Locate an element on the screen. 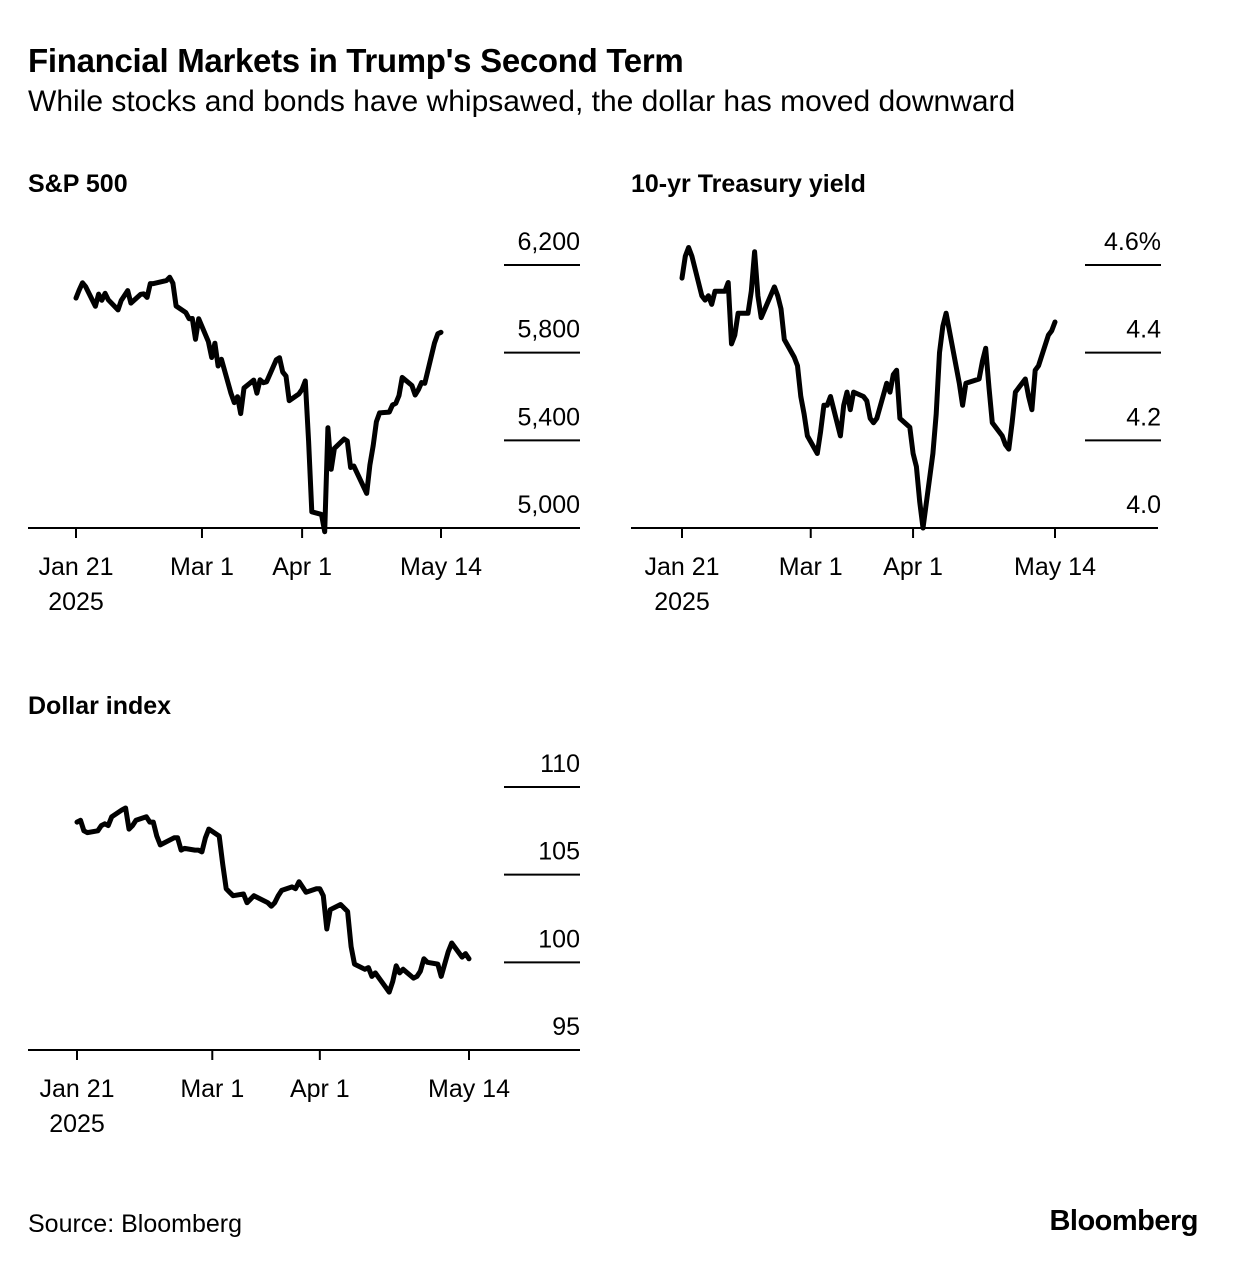 The image size is (1236, 1268). sp500-title: S&P 500 is located at coordinates (78, 184).